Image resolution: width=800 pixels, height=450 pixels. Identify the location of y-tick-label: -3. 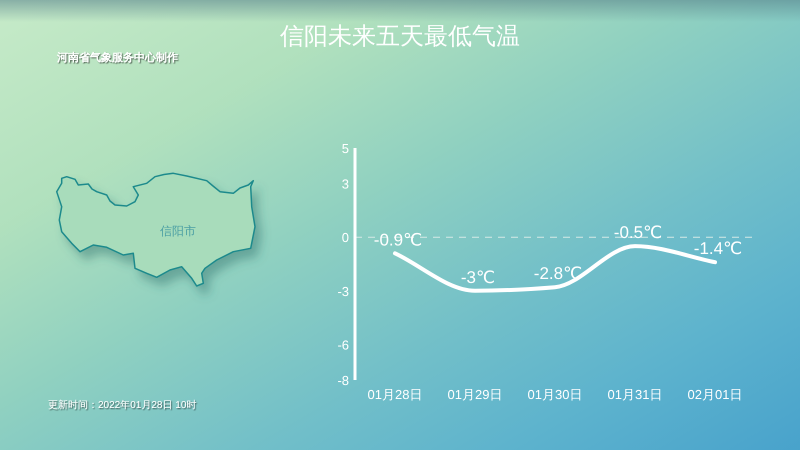
(343, 291).